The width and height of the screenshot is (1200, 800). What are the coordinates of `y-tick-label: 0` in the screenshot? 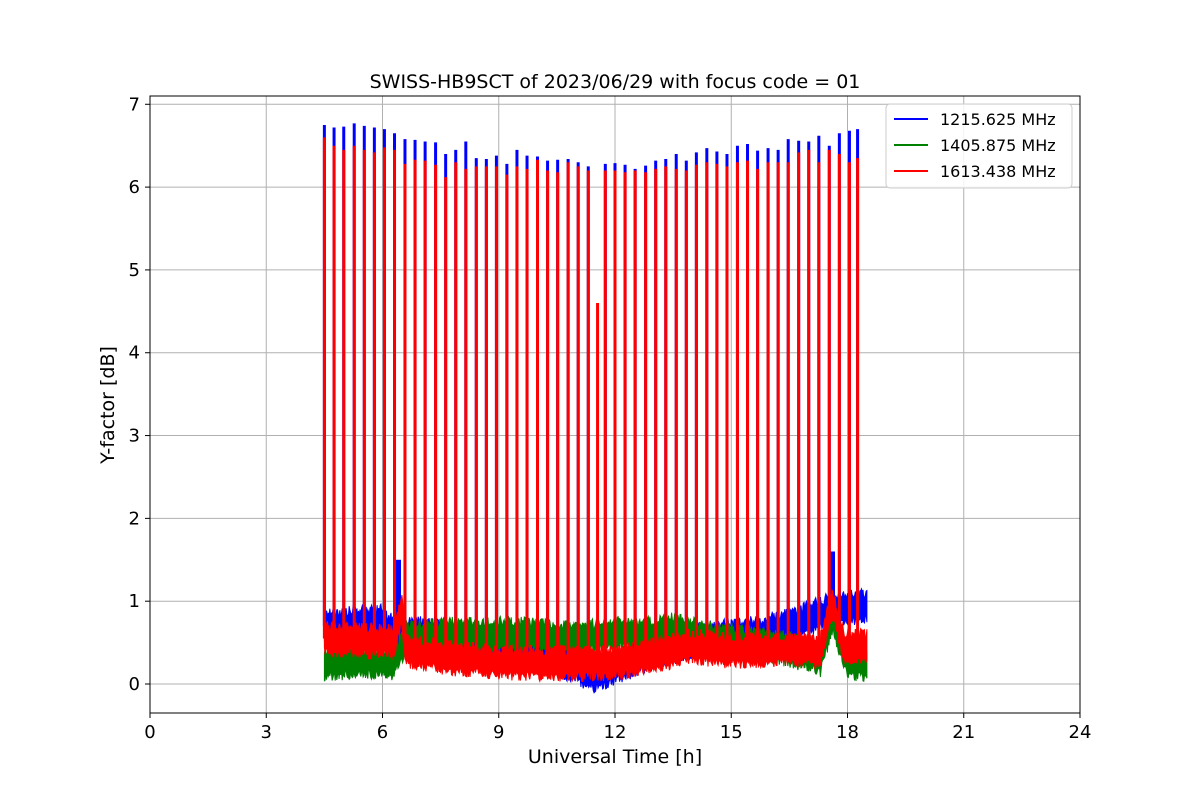 It's located at (134, 684).